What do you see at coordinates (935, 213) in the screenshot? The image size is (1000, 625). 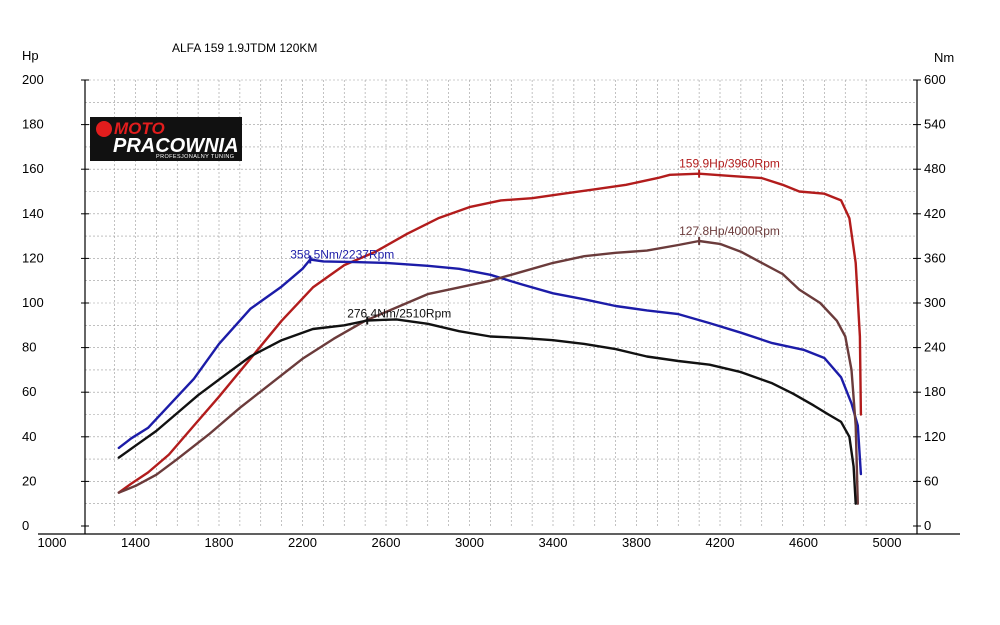 I see `right-tick-label: 420` at bounding box center [935, 213].